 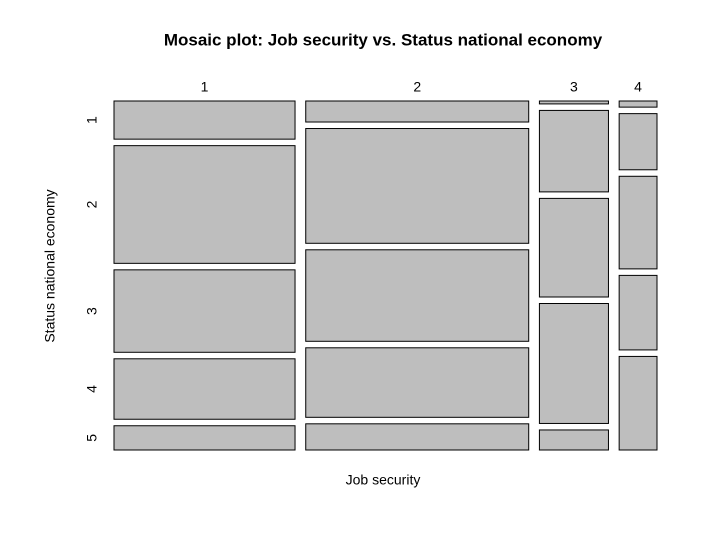 I want to click on x-tick-label: 4, so click(x=638, y=87).